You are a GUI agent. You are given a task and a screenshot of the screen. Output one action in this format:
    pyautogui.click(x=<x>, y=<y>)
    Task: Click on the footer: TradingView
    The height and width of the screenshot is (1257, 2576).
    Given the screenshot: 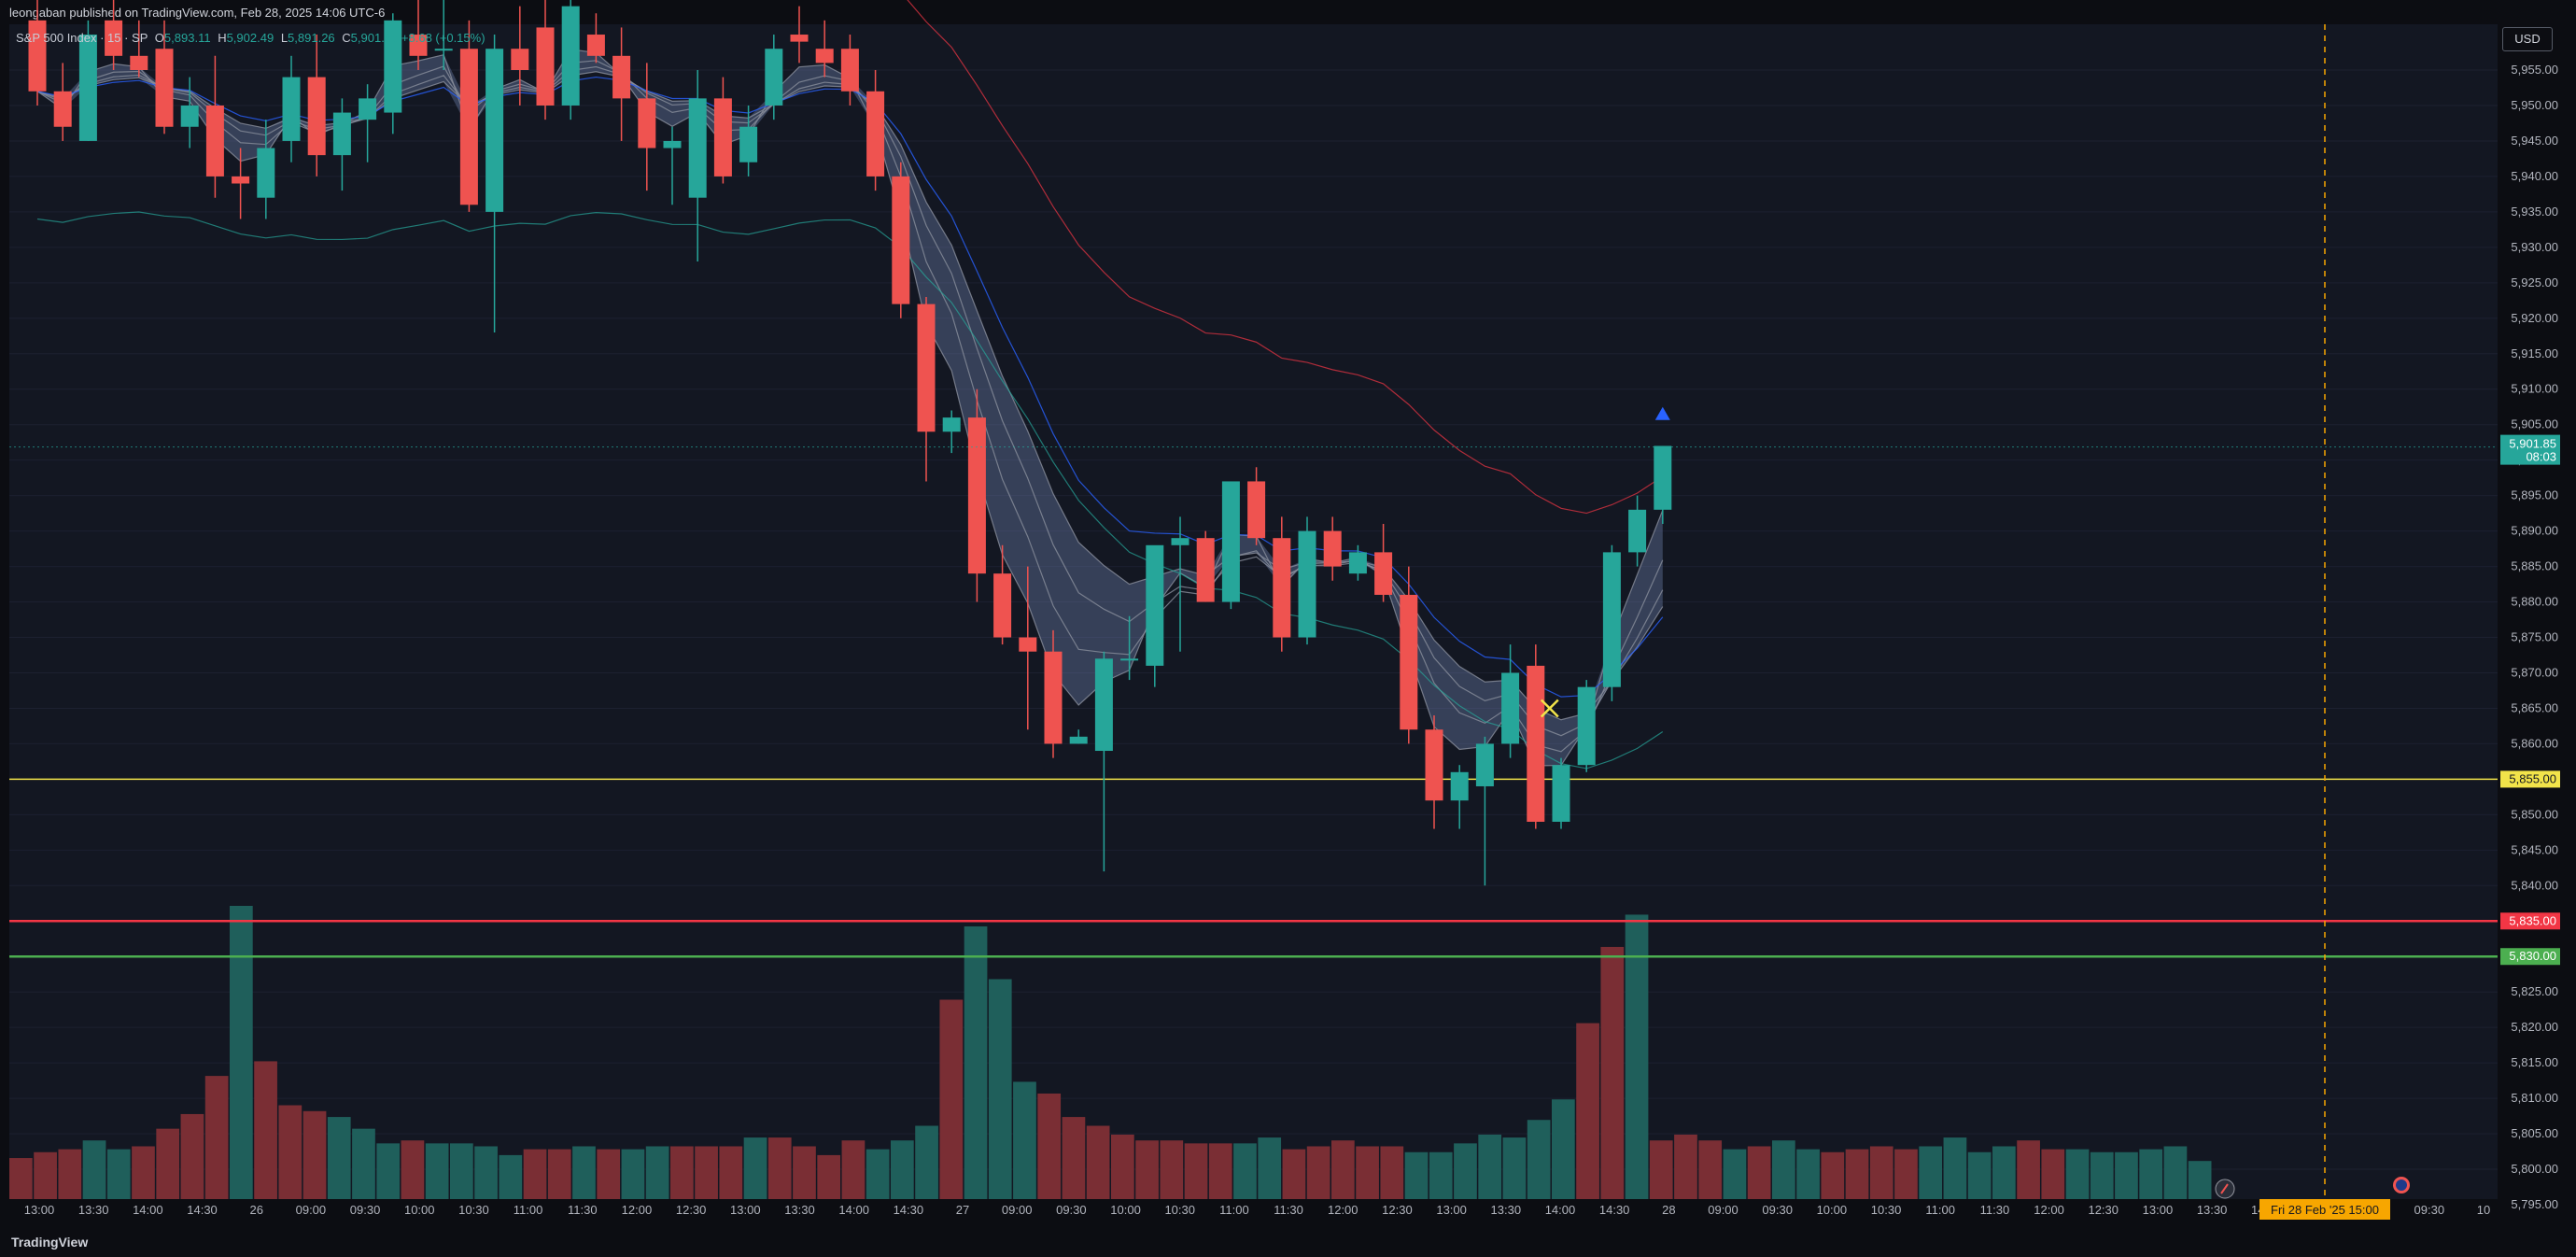 What is the action you would take?
    pyautogui.click(x=1288, y=1241)
    